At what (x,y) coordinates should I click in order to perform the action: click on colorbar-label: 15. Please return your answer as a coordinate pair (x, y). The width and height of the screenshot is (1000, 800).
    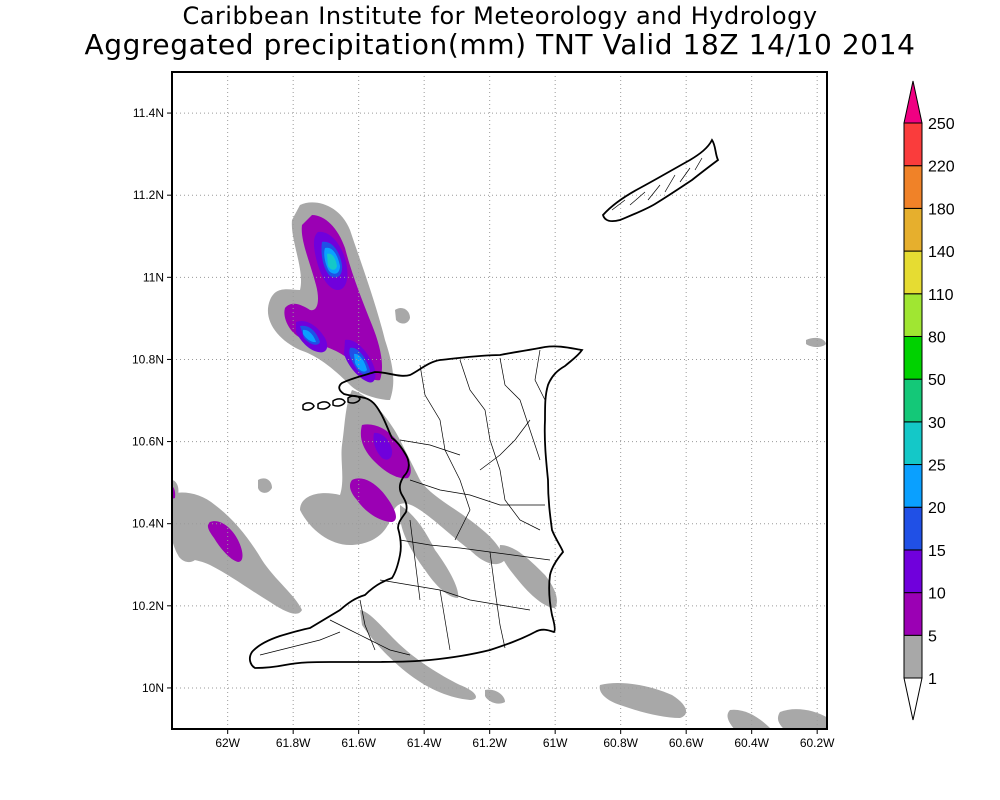
    Looking at the image, I should click on (937, 551).